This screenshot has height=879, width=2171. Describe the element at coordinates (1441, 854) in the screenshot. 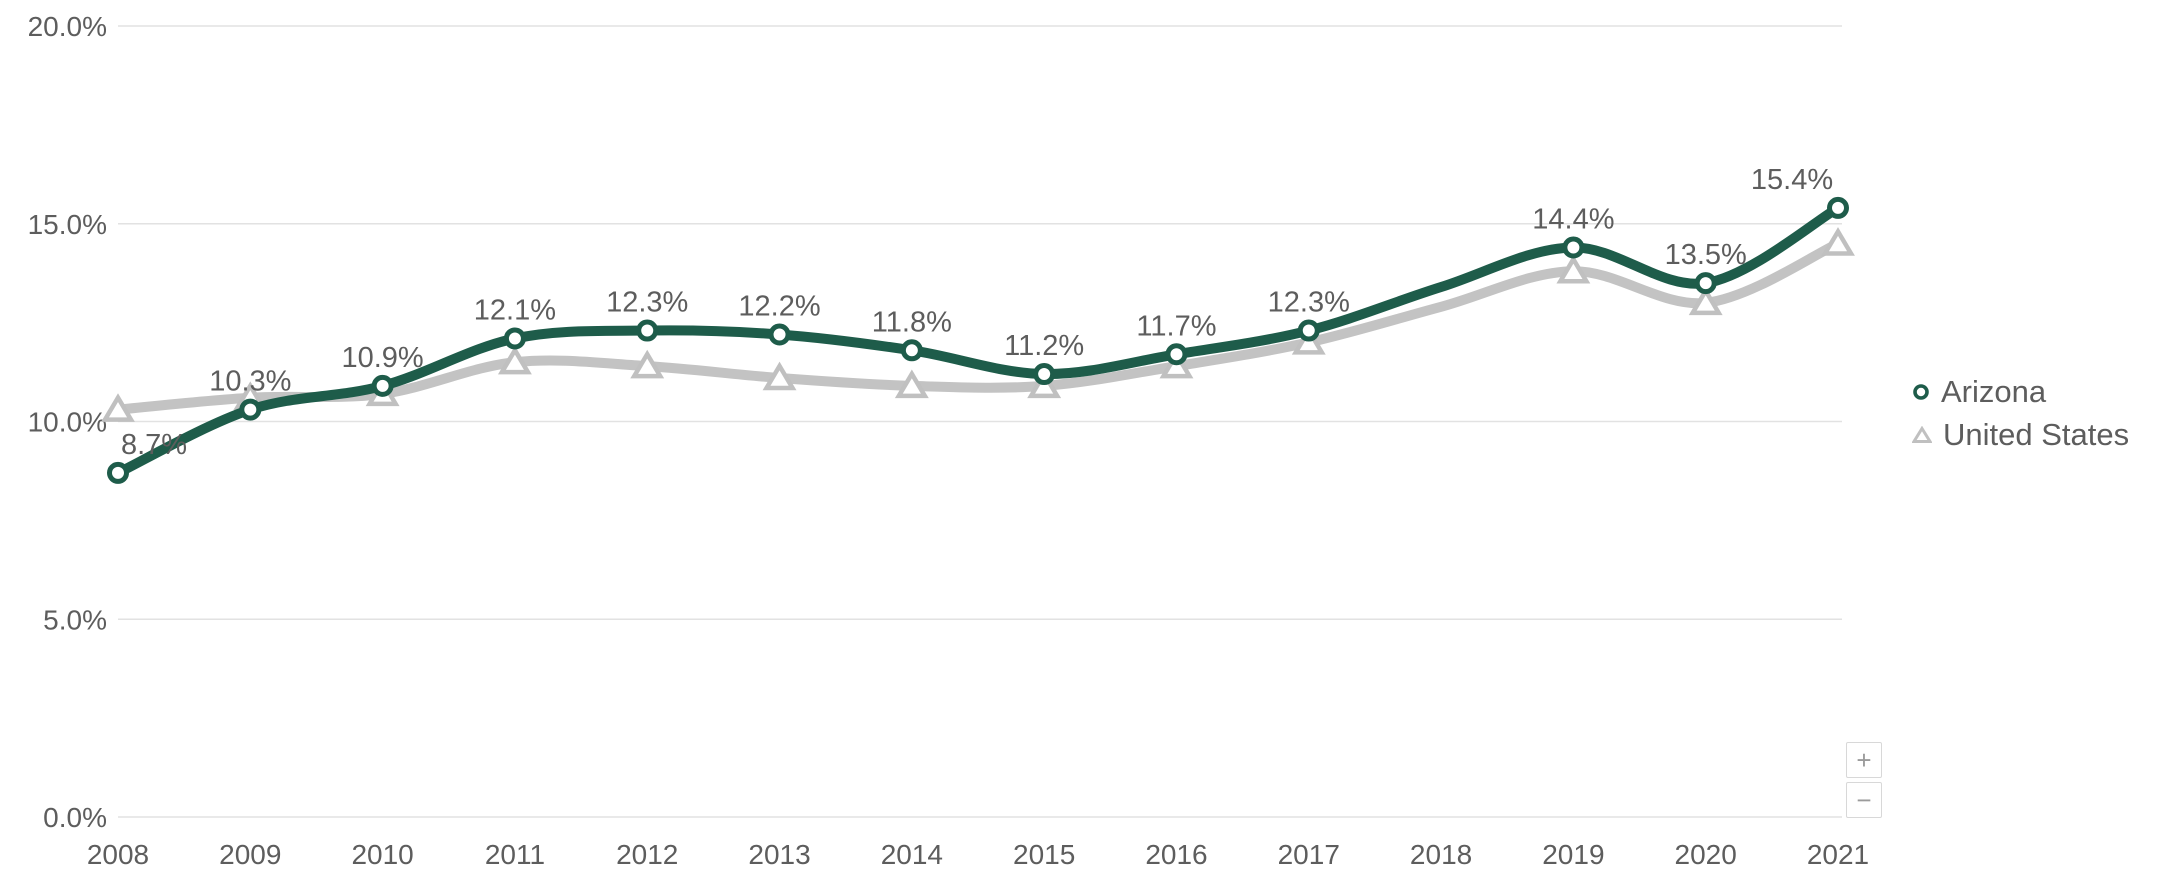

I see `x-tick-label: 2018` at that location.